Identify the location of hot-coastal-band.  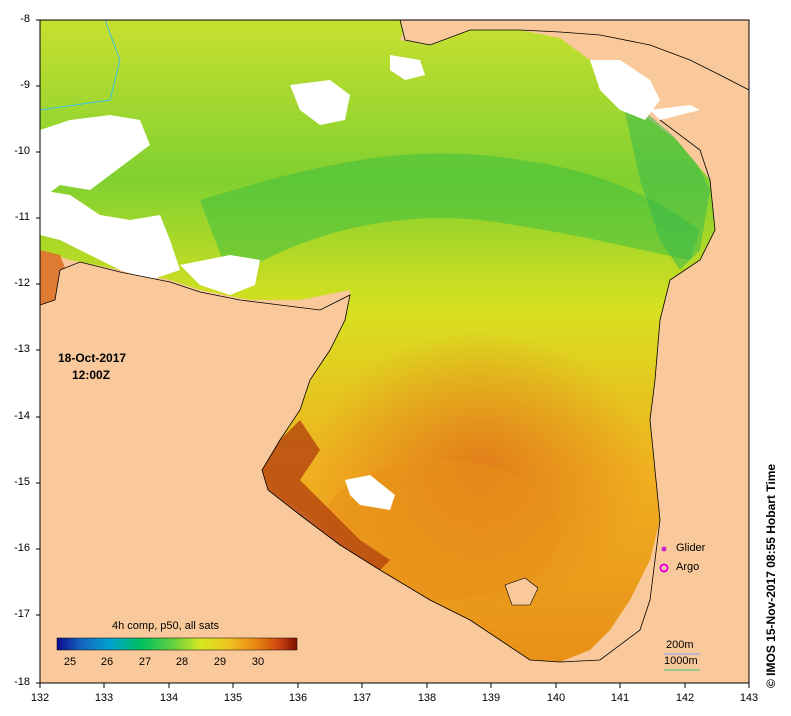
(326, 495).